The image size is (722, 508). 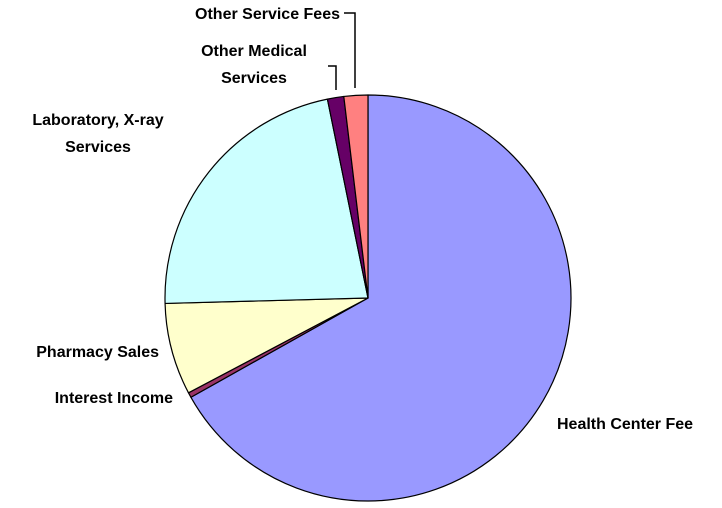 What do you see at coordinates (266, 201) in the screenshot?
I see `pie-slice-laboratory-x-ray-services` at bounding box center [266, 201].